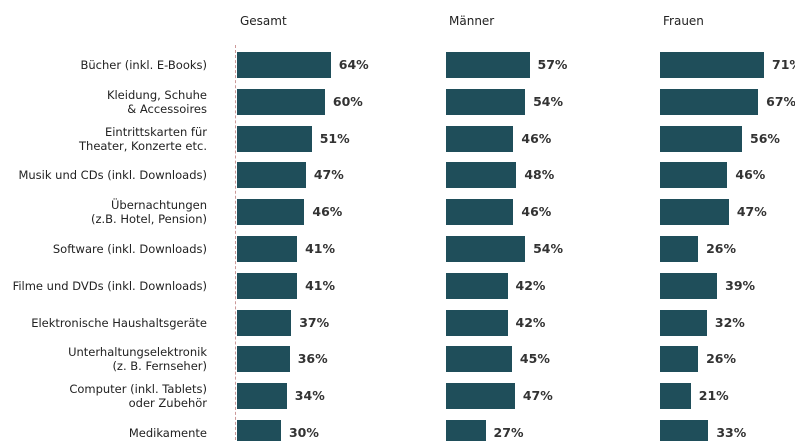 Image resolution: width=795 pixels, height=441 pixels. Describe the element at coordinates (508, 432) in the screenshot. I see `value-label: 27%` at that location.